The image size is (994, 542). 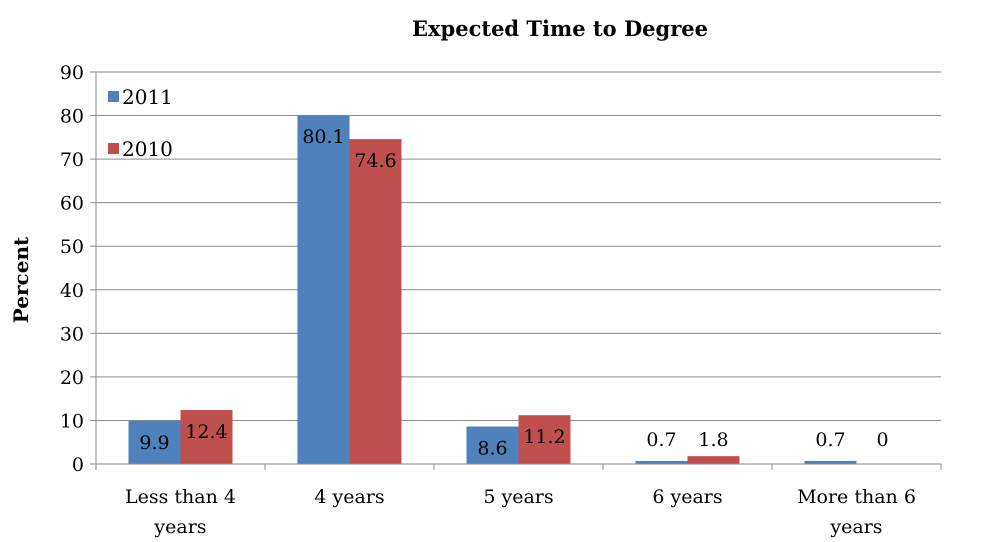 I want to click on legend: 2011 2010, so click(x=140, y=123).